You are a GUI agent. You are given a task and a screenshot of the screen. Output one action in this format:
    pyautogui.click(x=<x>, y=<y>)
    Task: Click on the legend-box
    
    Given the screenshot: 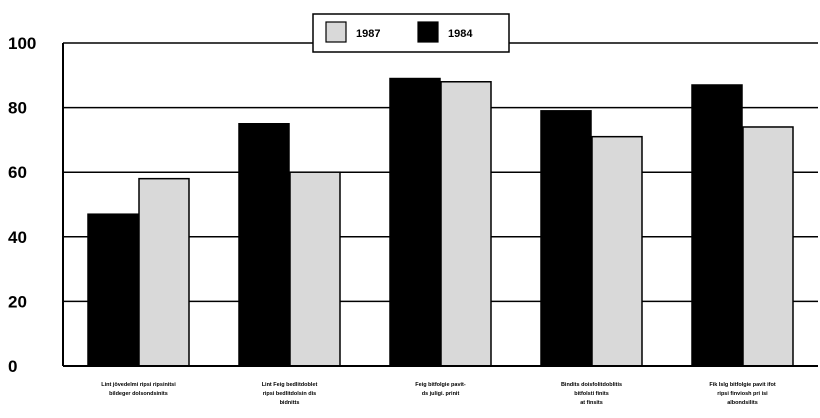 What is the action you would take?
    pyautogui.click(x=411, y=33)
    